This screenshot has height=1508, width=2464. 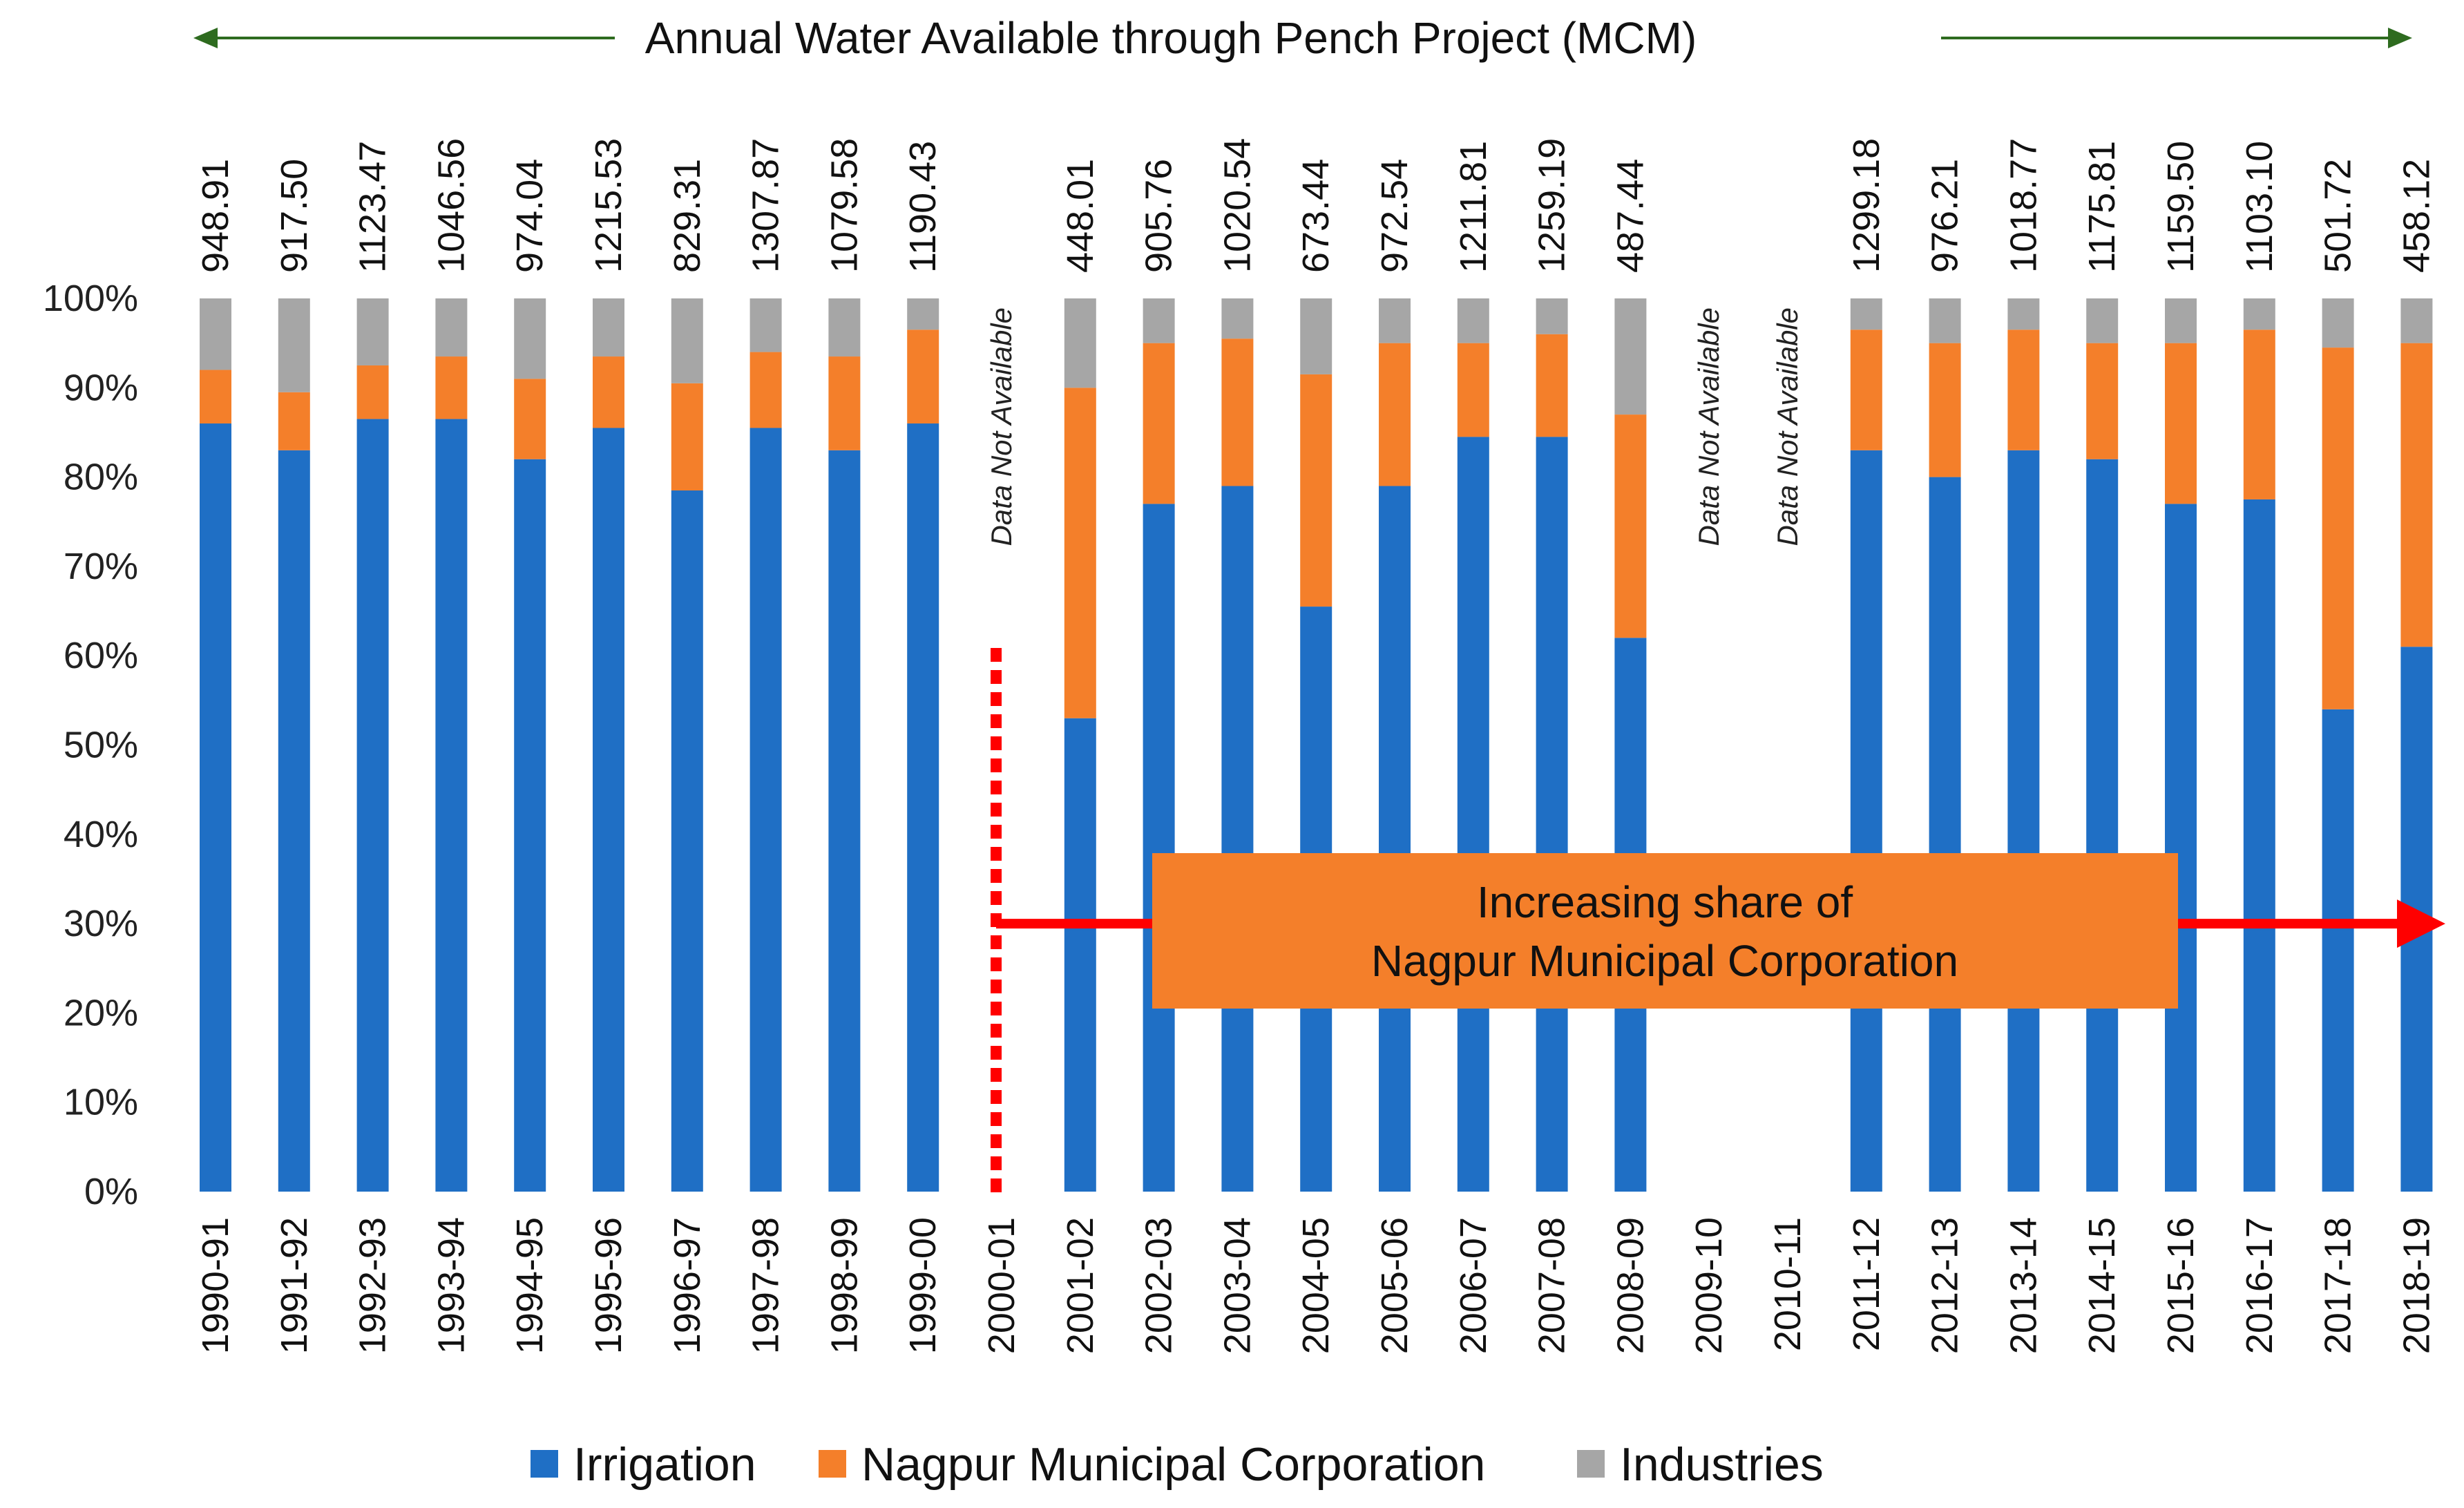 I want to click on x-tick-label: 2000-01, so click(x=1001, y=1285).